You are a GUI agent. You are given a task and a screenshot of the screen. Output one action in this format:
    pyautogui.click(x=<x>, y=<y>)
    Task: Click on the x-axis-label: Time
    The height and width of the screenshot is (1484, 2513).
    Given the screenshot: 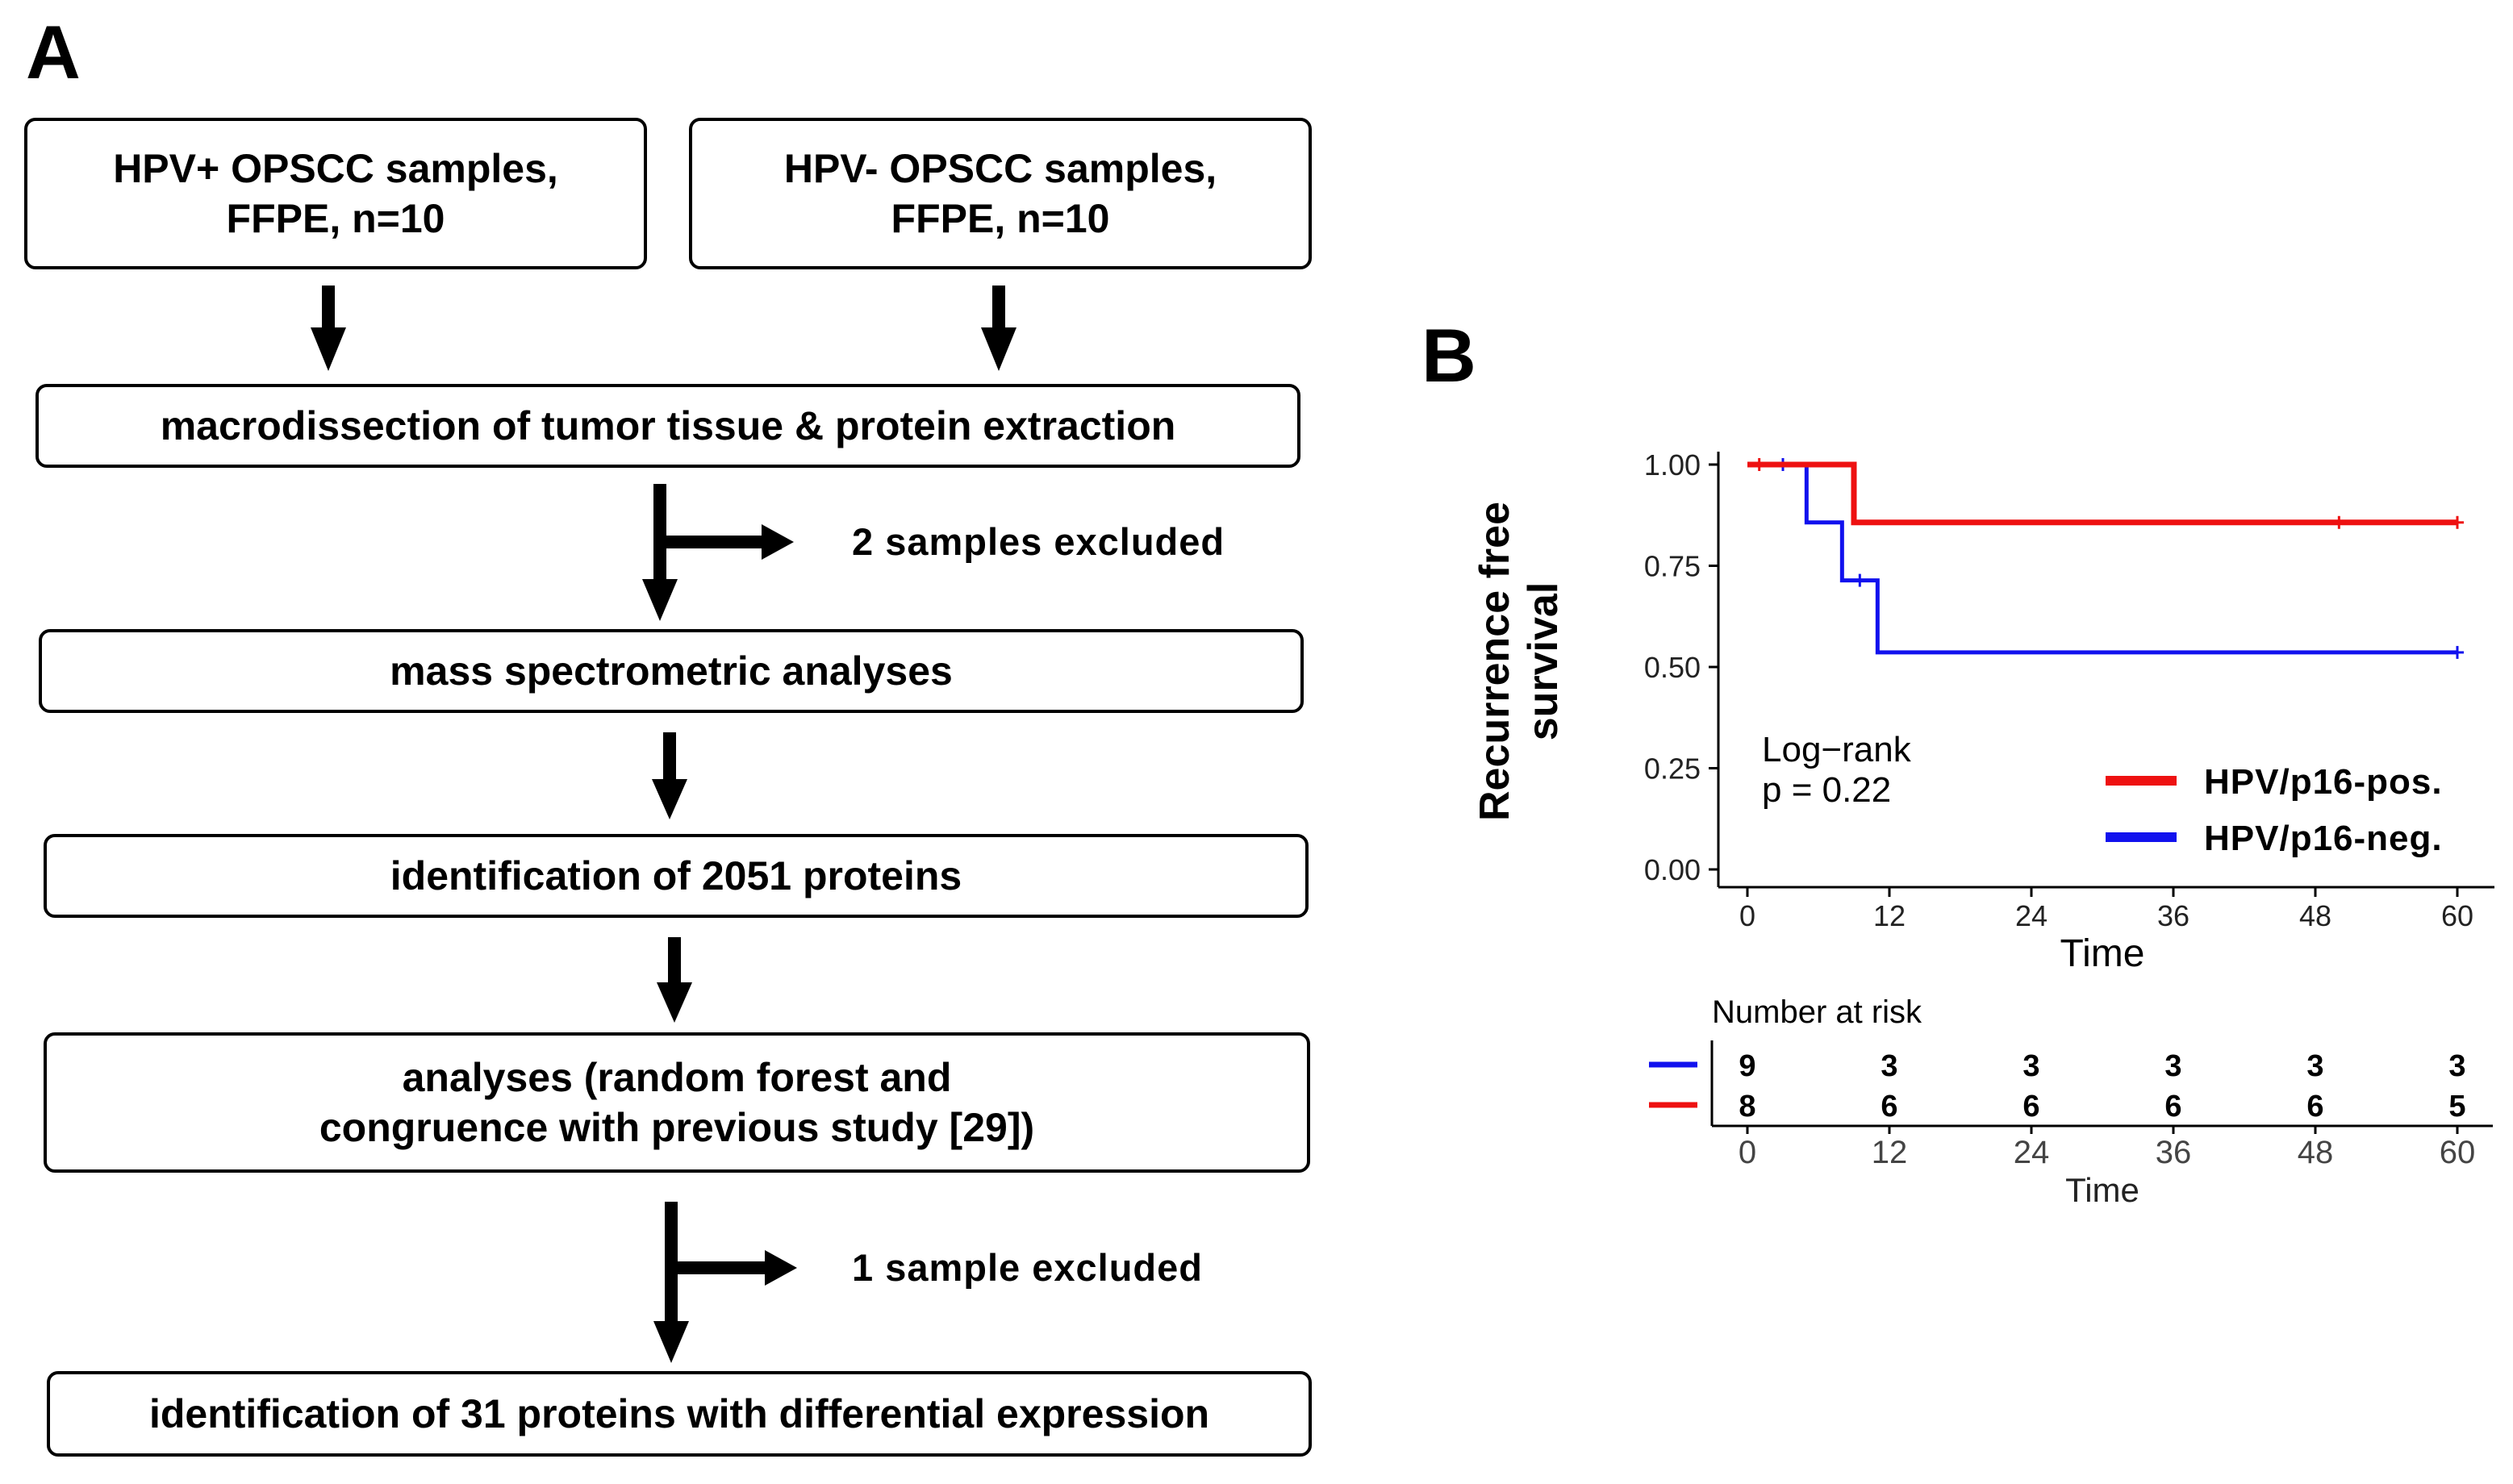 What is the action you would take?
    pyautogui.click(x=2102, y=954)
    